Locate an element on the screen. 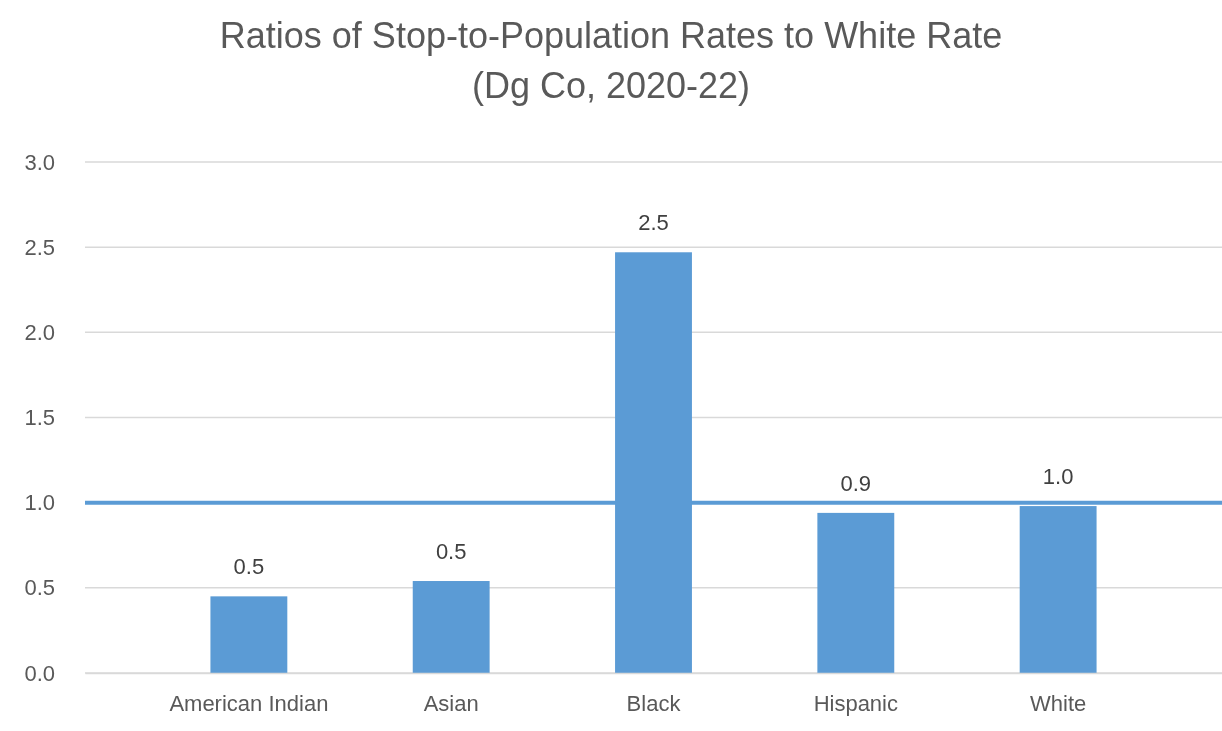  y-tick-label: 3.0 is located at coordinates (39, 162).